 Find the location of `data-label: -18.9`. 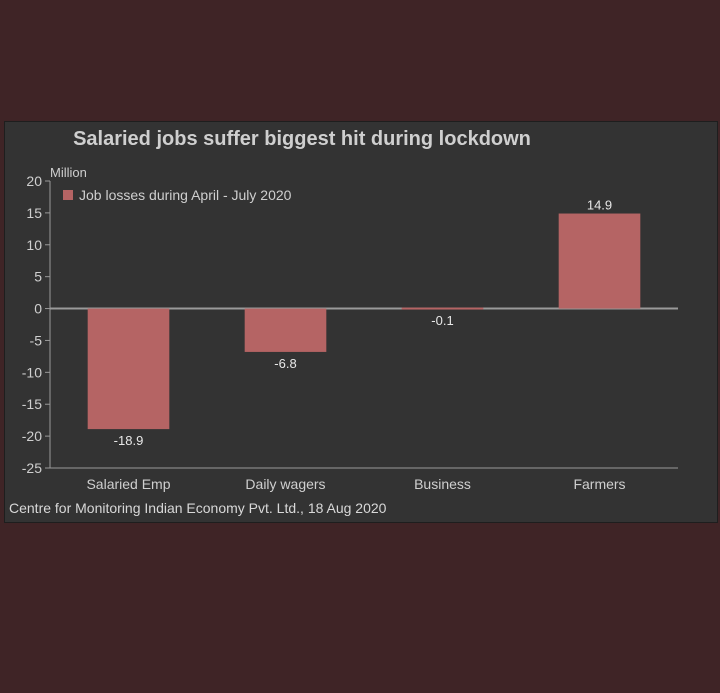

data-label: -18.9 is located at coordinates (129, 440).